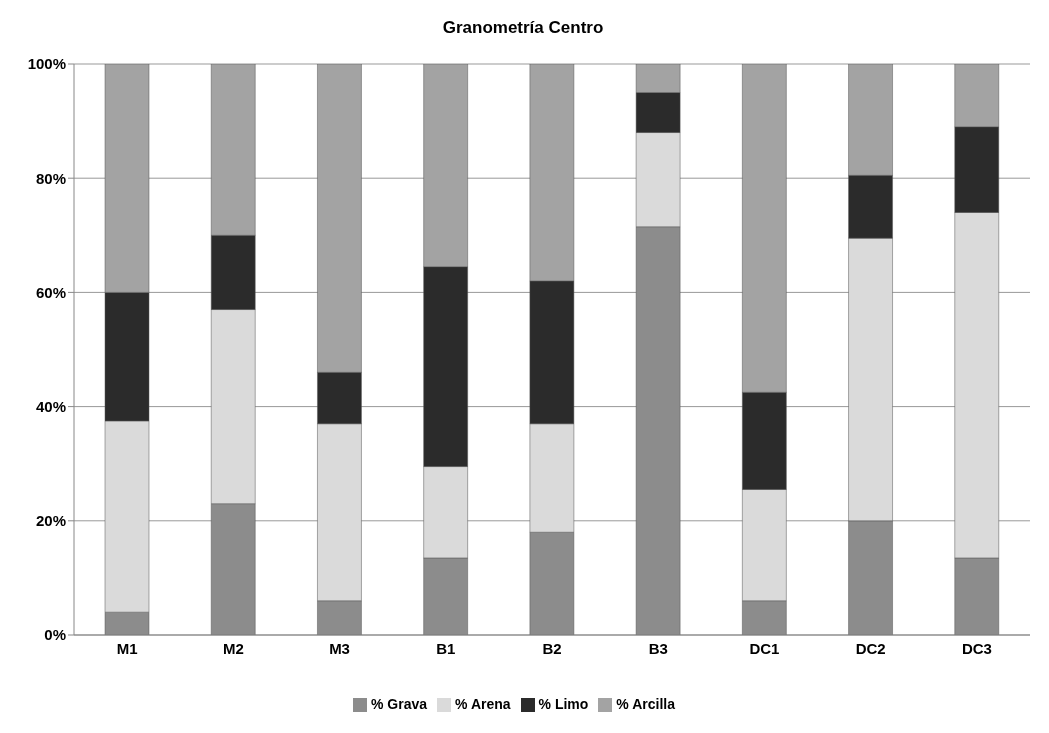 The height and width of the screenshot is (733, 1049). I want to click on x-tick-label: M2, so click(233, 648).